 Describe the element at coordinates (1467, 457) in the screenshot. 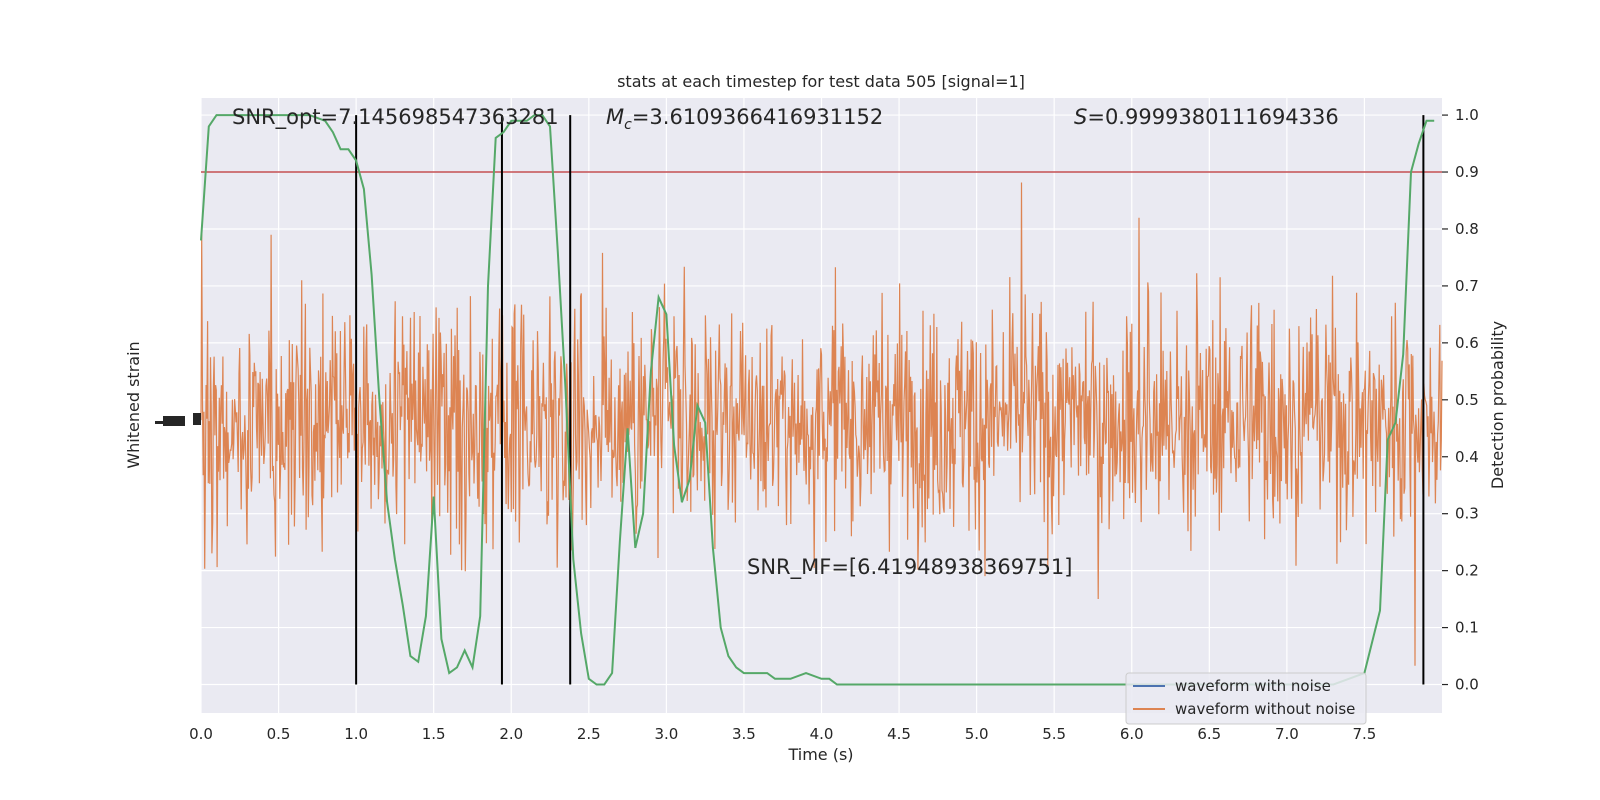

I see `right-tick-label: 0.4` at that location.